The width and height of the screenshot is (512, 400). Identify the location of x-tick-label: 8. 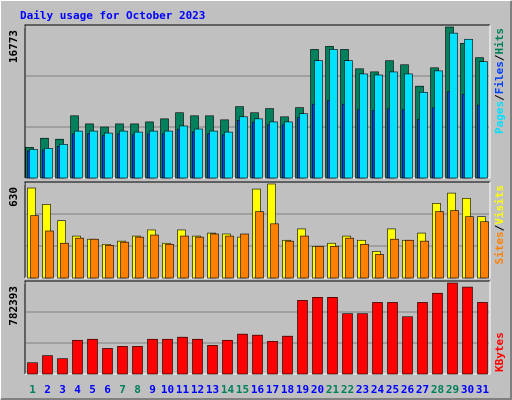
(137, 389).